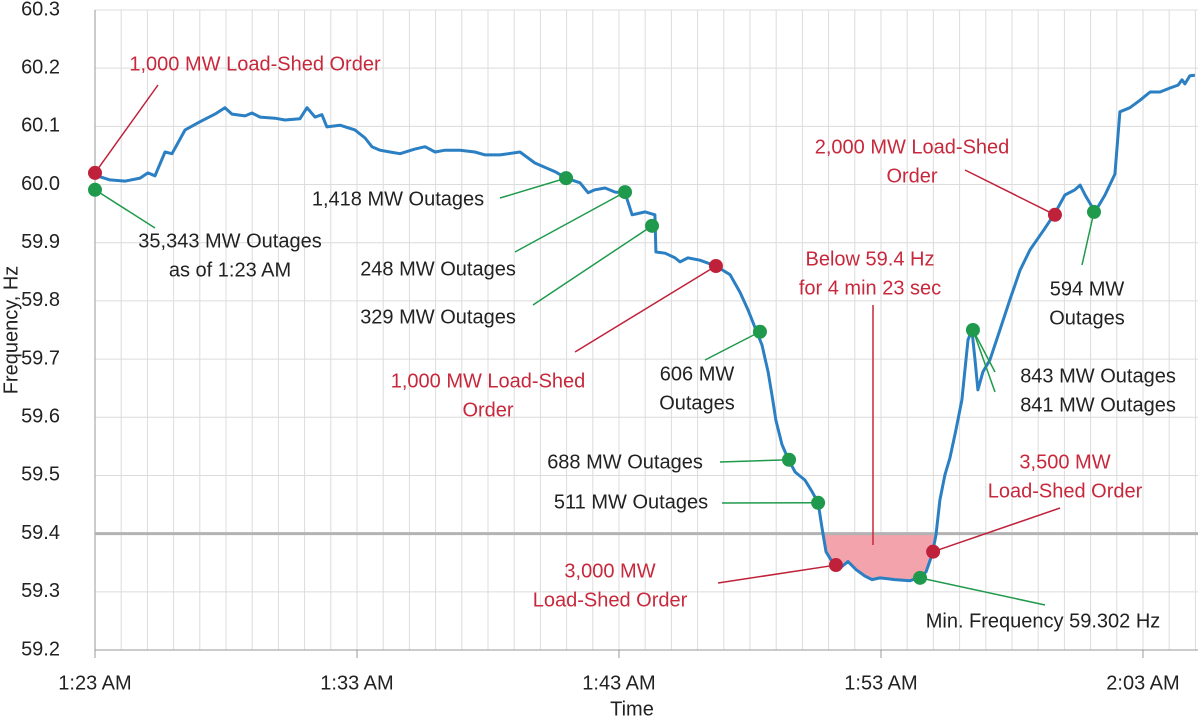 The width and height of the screenshot is (1200, 722). I want to click on annotation-text: as of 1:23 AM, so click(230, 270).